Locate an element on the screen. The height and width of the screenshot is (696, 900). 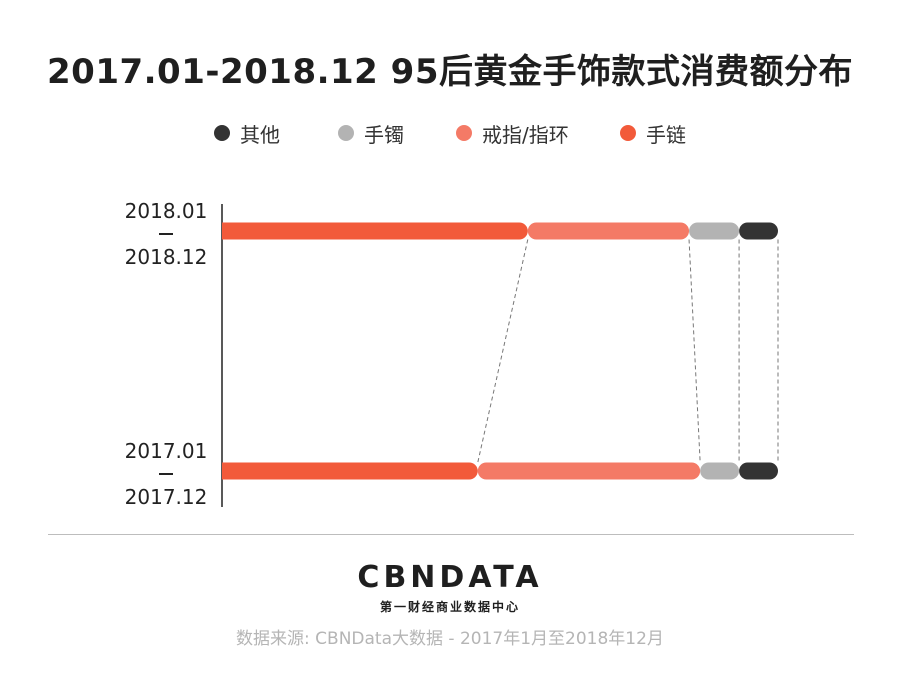
cbndata-logo: CBNDATA is located at coordinates (450, 577).